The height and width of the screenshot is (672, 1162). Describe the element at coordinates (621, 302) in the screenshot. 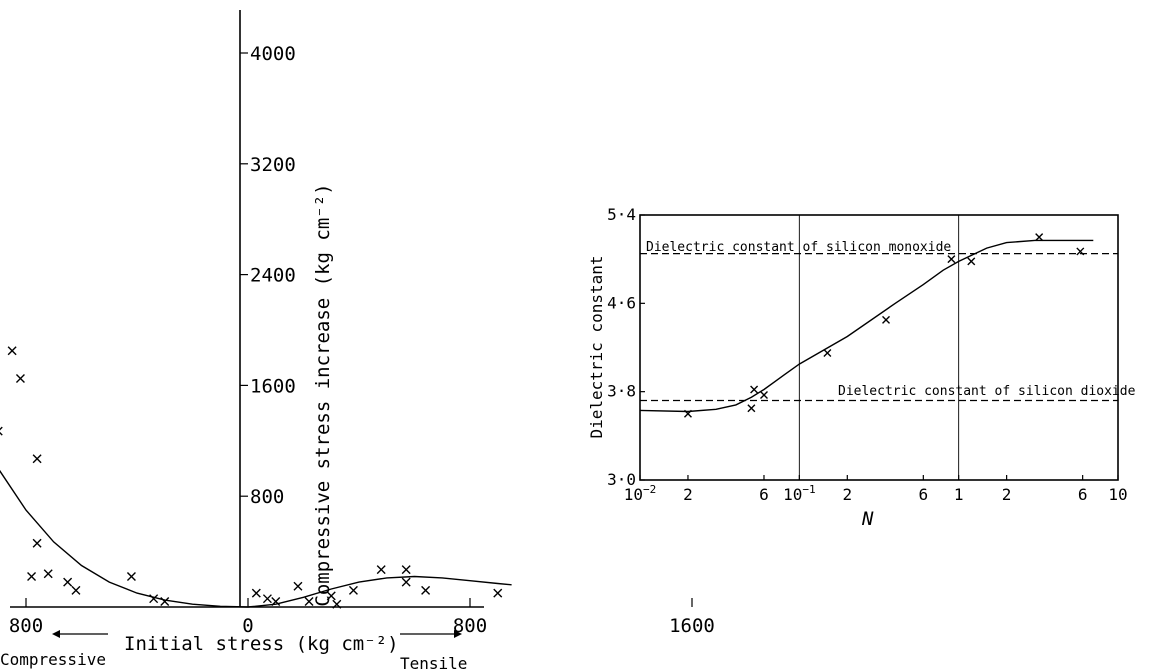

I see `y-tick-label: 4·6` at that location.